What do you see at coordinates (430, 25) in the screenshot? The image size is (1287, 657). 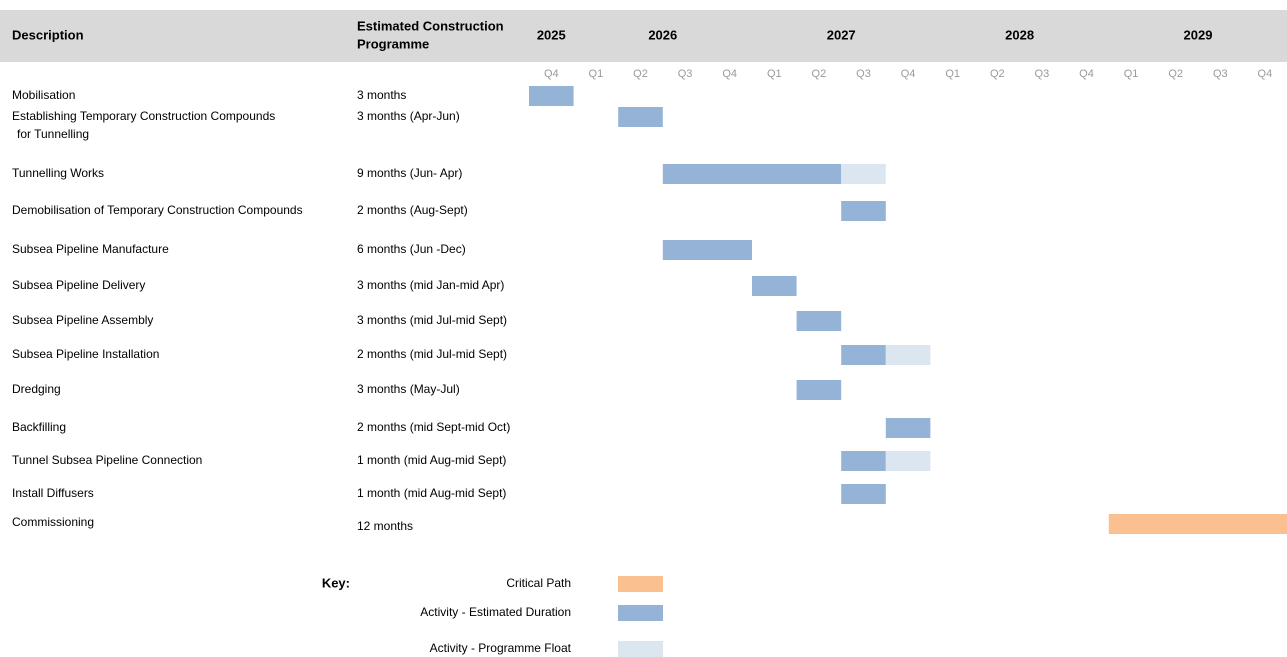 I see `header-programme: Estimated Construction` at bounding box center [430, 25].